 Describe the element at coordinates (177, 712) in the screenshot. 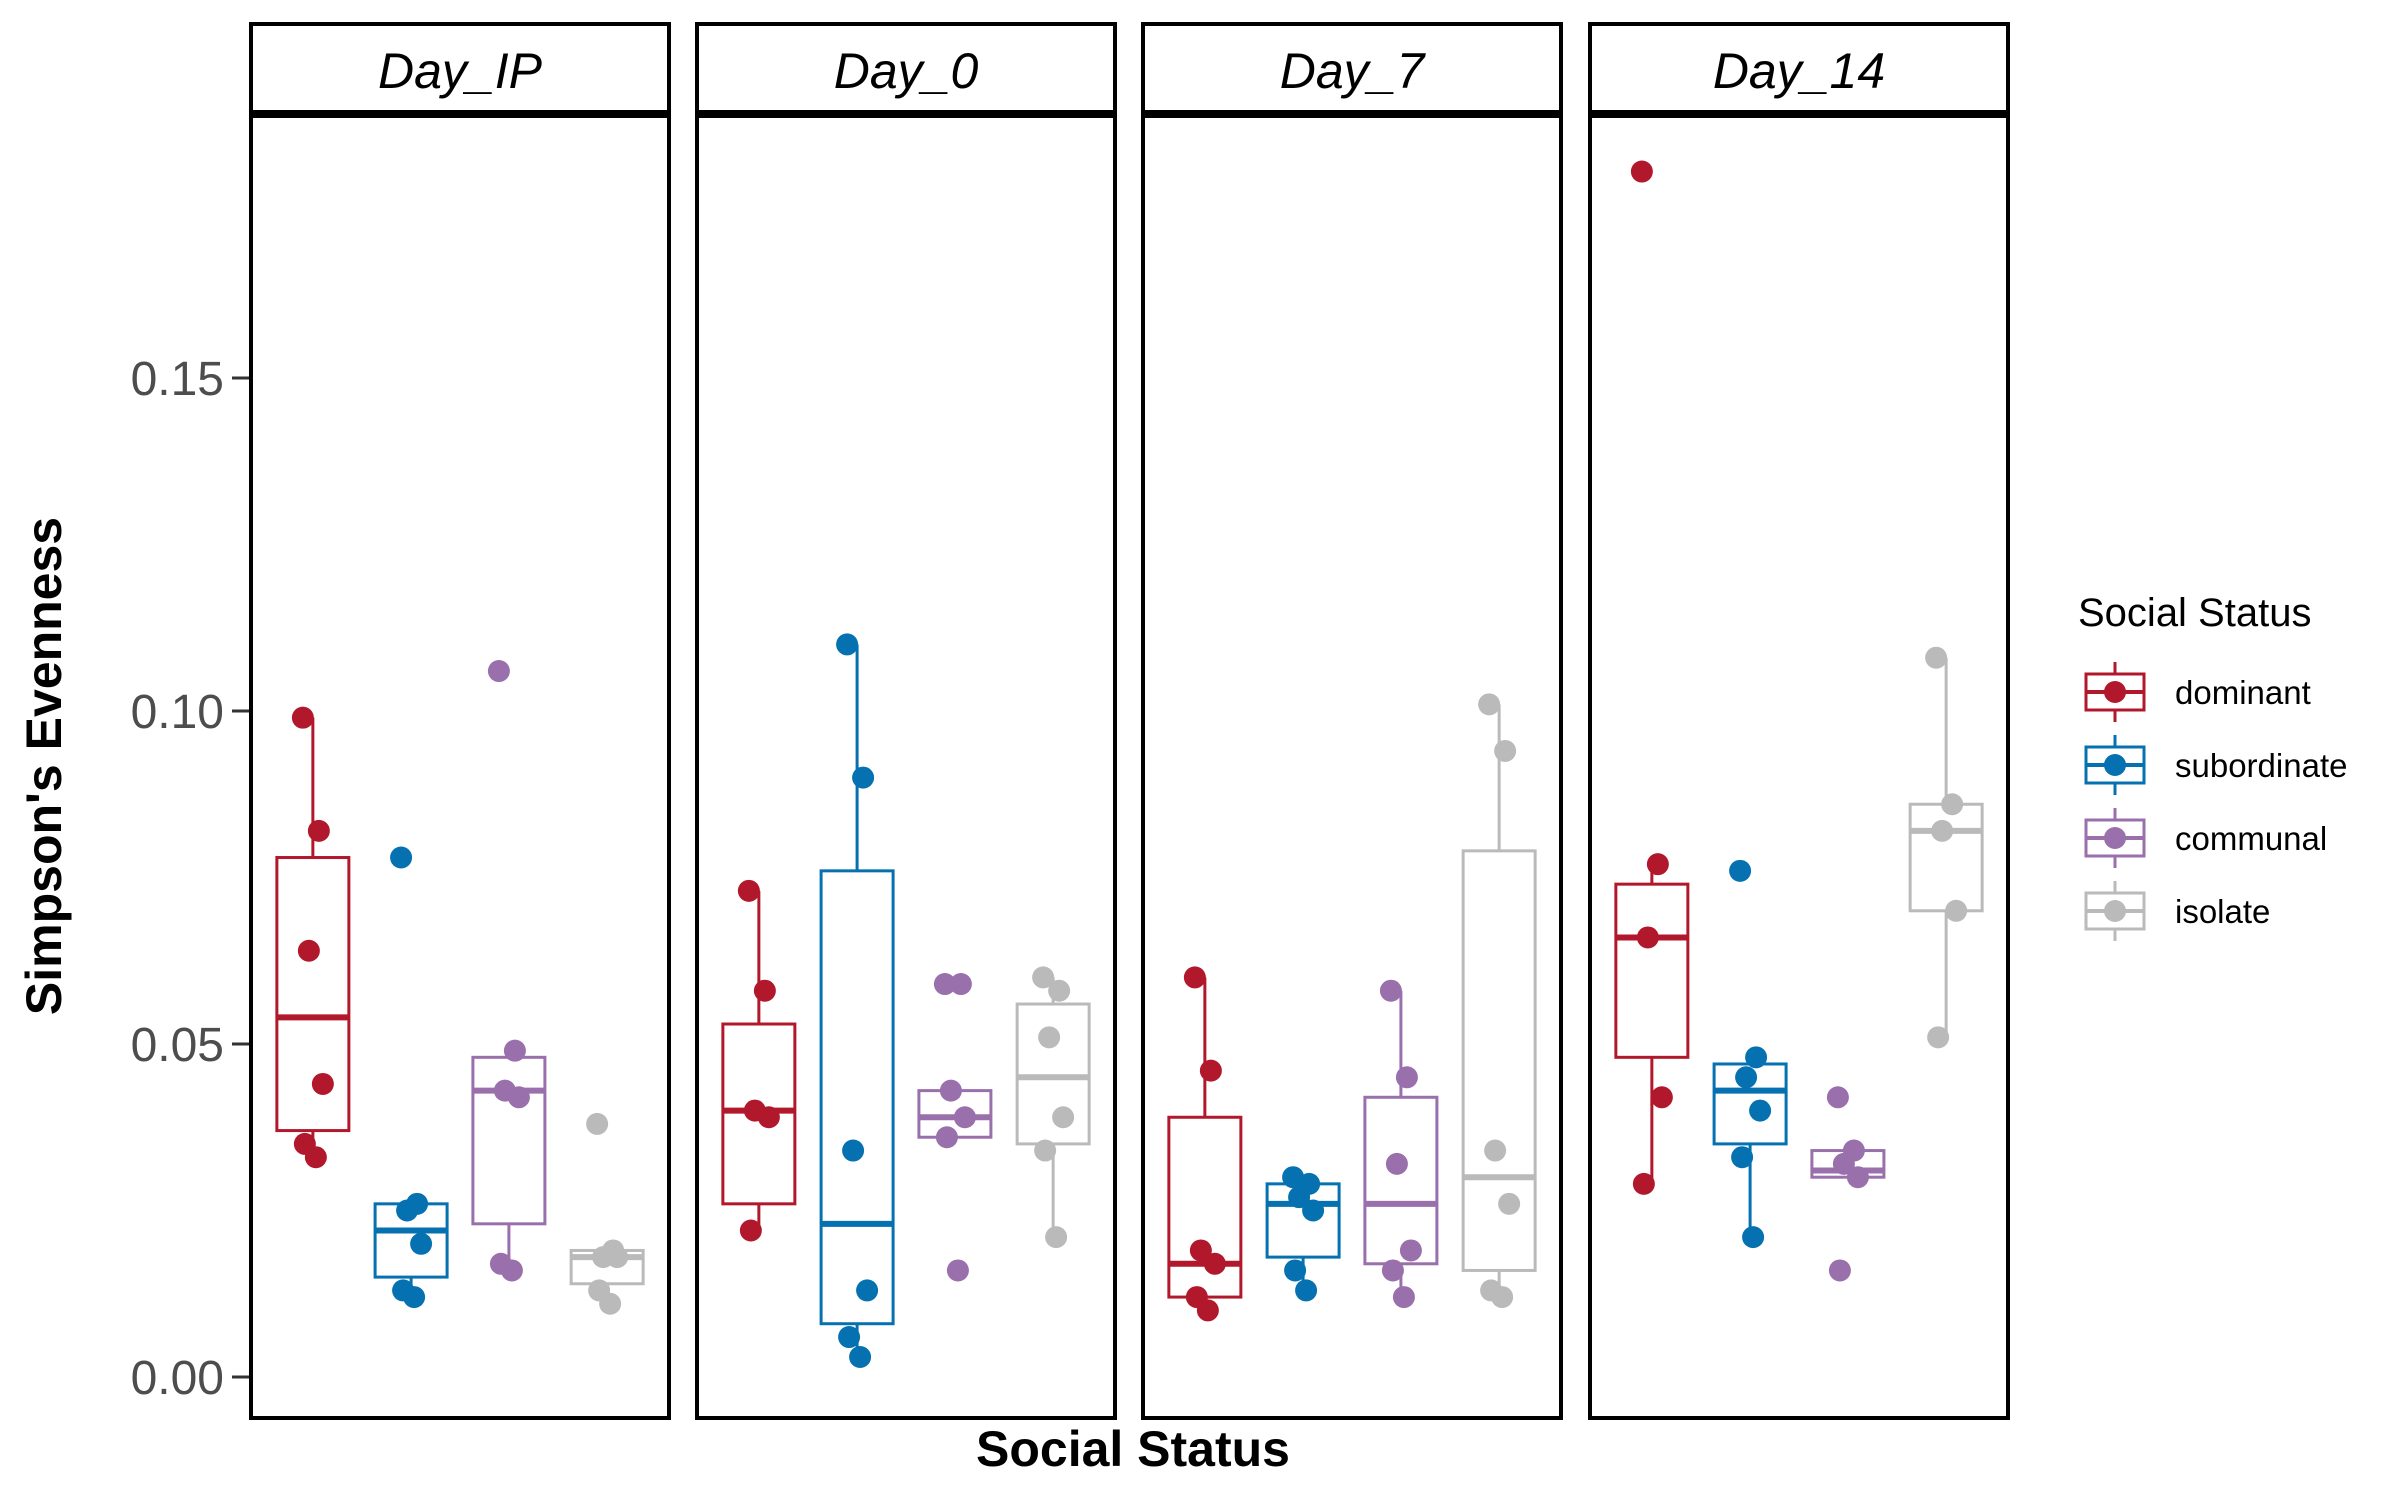

I see `y-tick-label: 0.10` at that location.